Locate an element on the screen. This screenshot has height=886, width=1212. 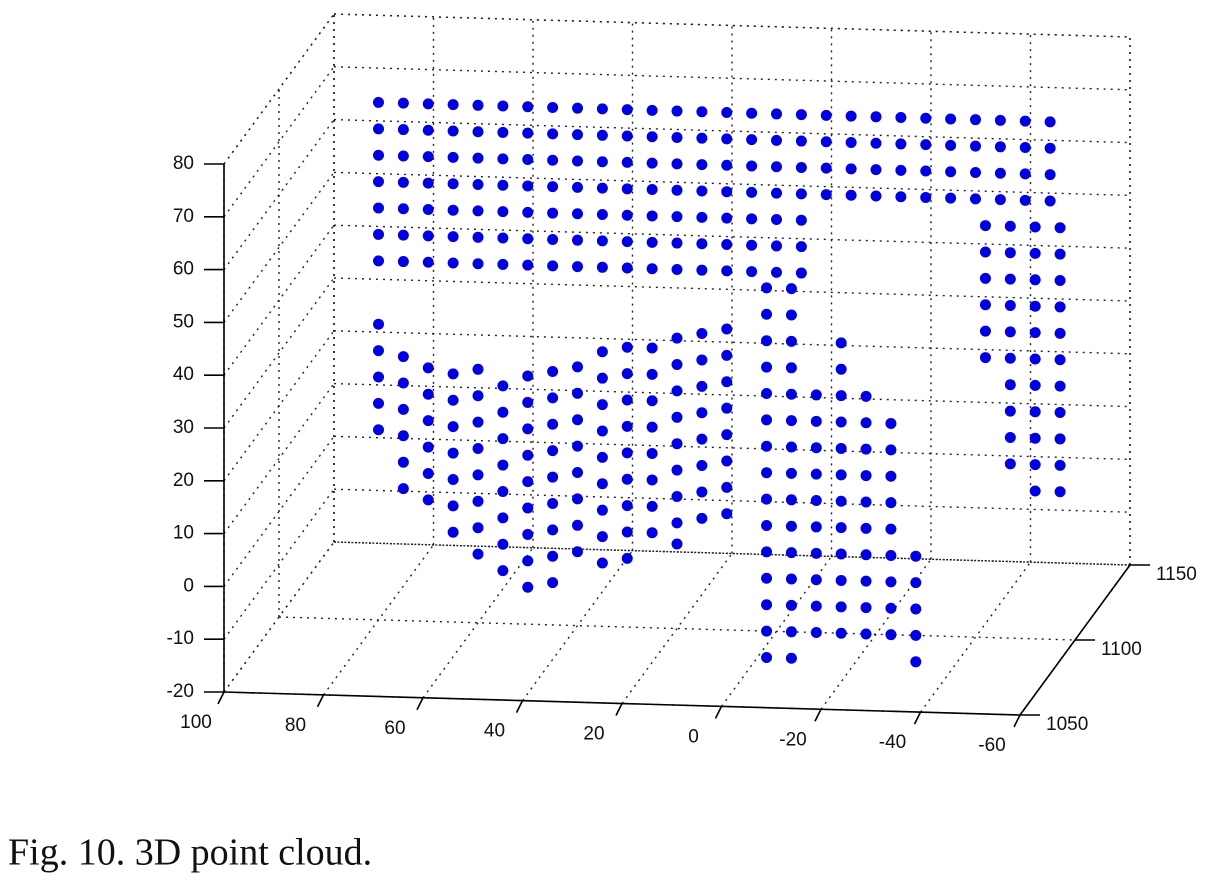
x-tick is located at coordinates (420, 704).